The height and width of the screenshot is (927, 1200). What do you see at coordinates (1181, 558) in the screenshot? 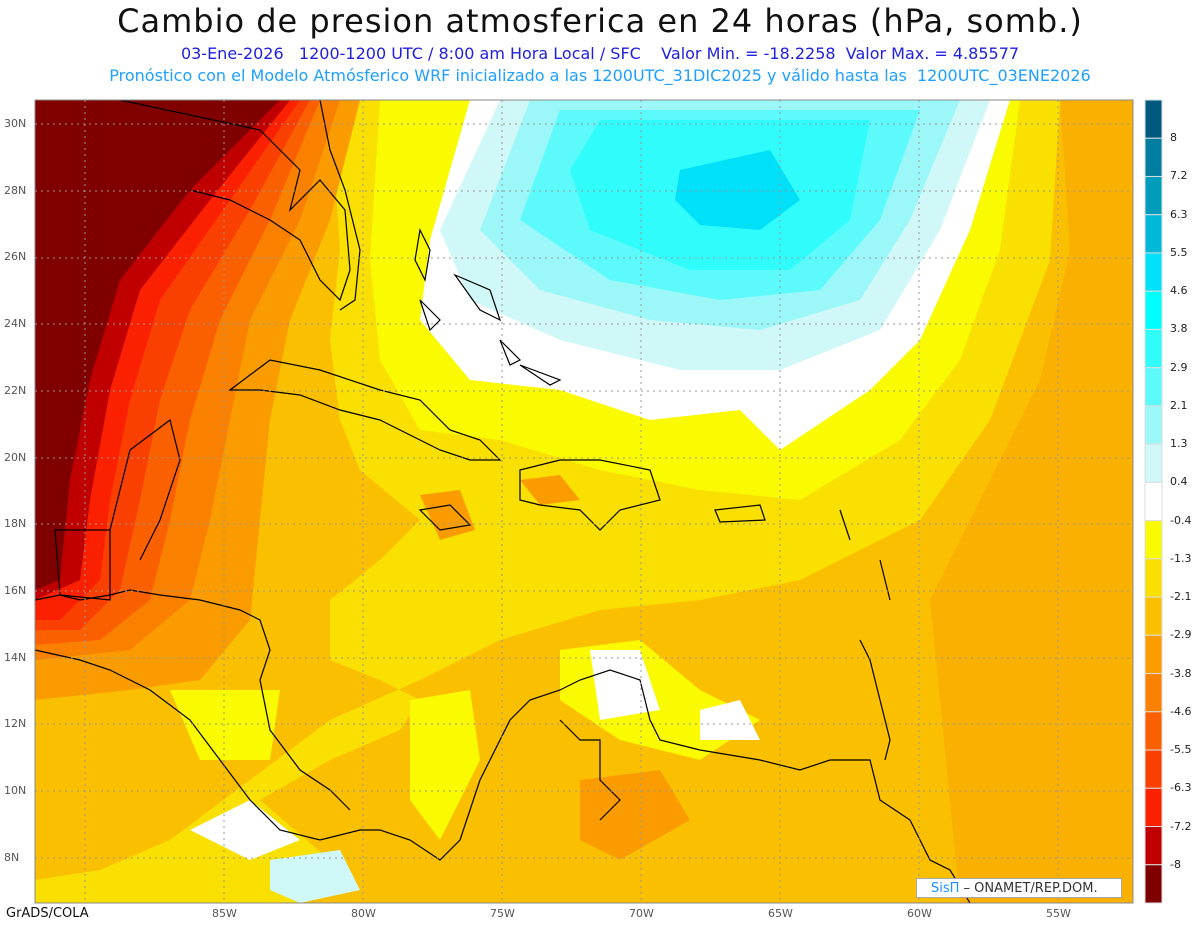
I see `colorbar-label: -1.3` at bounding box center [1181, 558].